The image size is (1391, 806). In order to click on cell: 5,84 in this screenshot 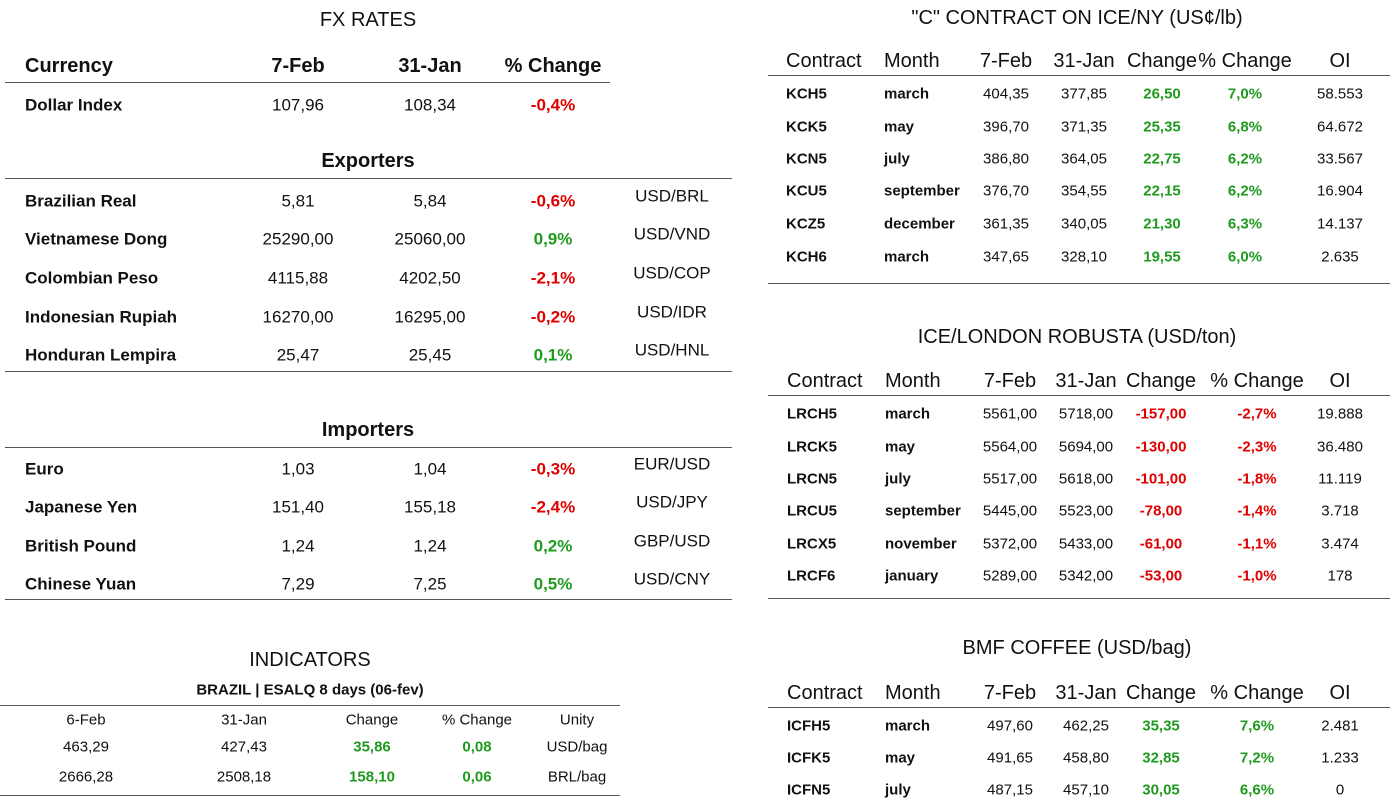, I will do `click(430, 201)`.